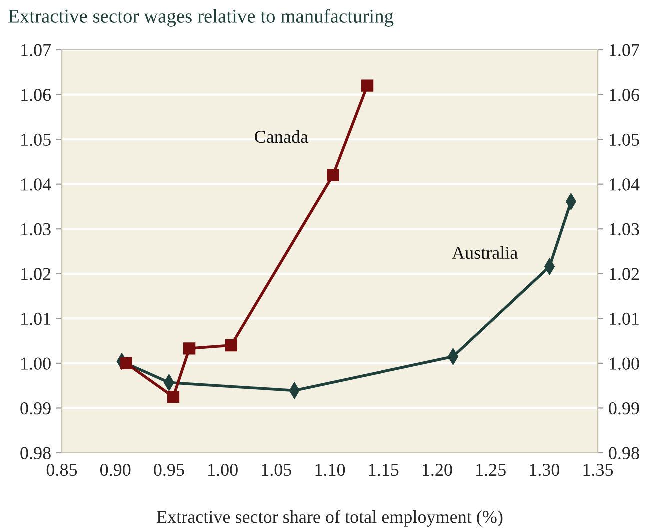 The height and width of the screenshot is (531, 658). I want to click on x-tick-label: 1.00, so click(223, 470).